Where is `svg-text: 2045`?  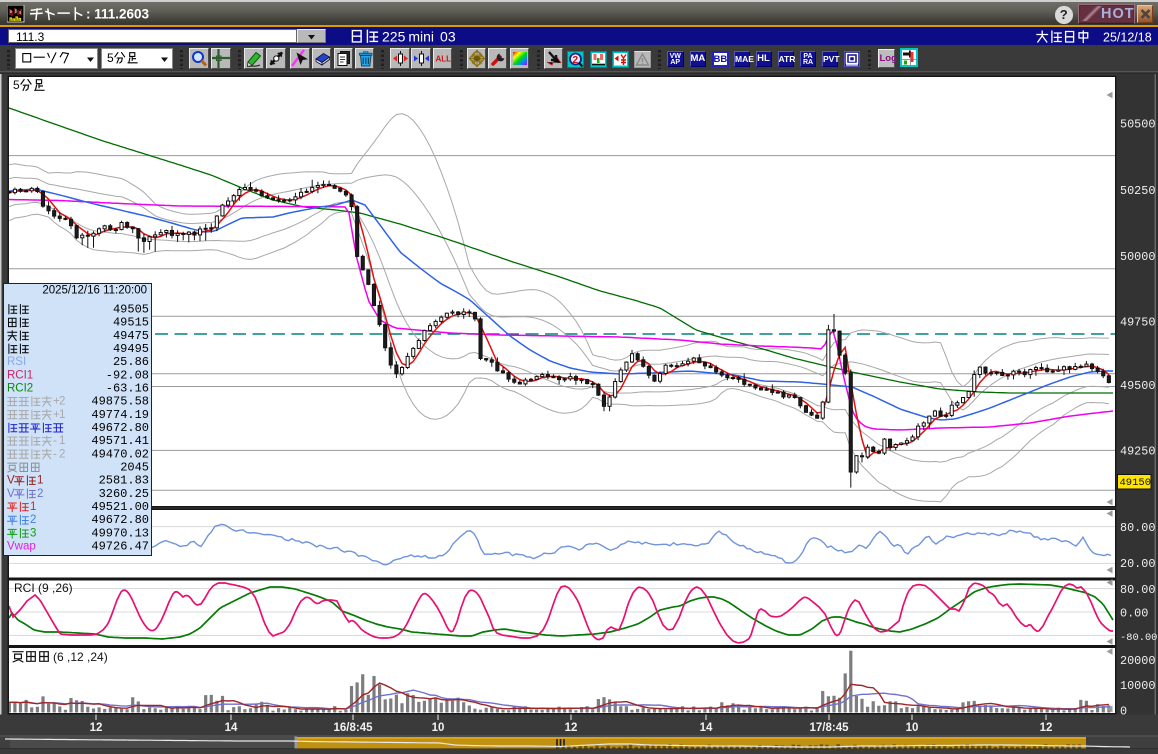
svg-text: 2045 is located at coordinates (134, 468).